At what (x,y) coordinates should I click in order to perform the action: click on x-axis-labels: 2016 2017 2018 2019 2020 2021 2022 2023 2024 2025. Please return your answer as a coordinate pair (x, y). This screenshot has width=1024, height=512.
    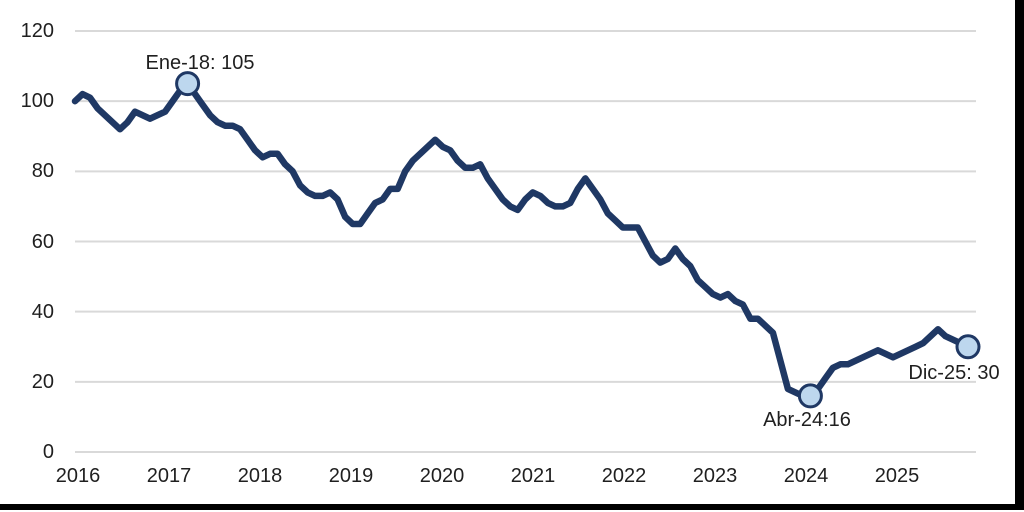
    Looking at the image, I should click on (512, 478).